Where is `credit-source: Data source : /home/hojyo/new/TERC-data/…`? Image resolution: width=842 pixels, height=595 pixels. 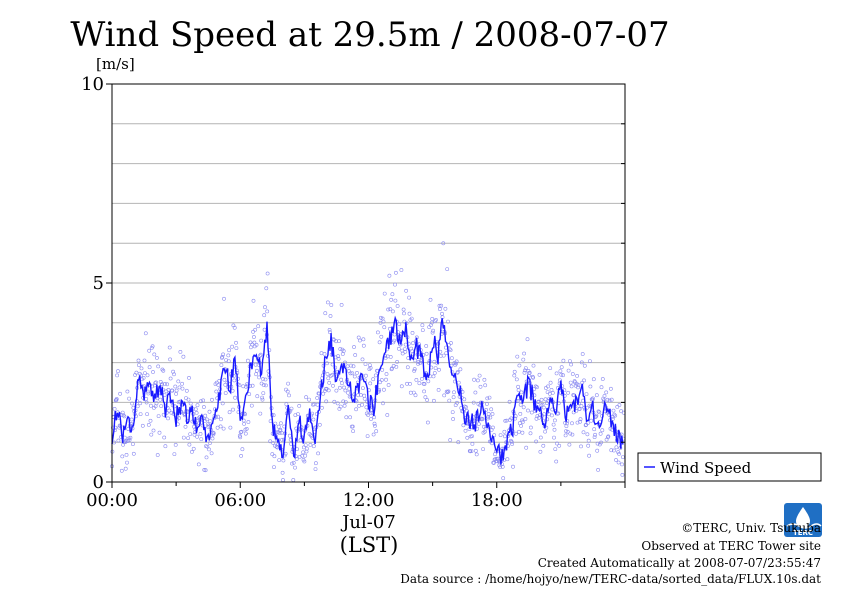 credit-source: Data source : /home/hojyo/new/TERC-data/… is located at coordinates (610, 579).